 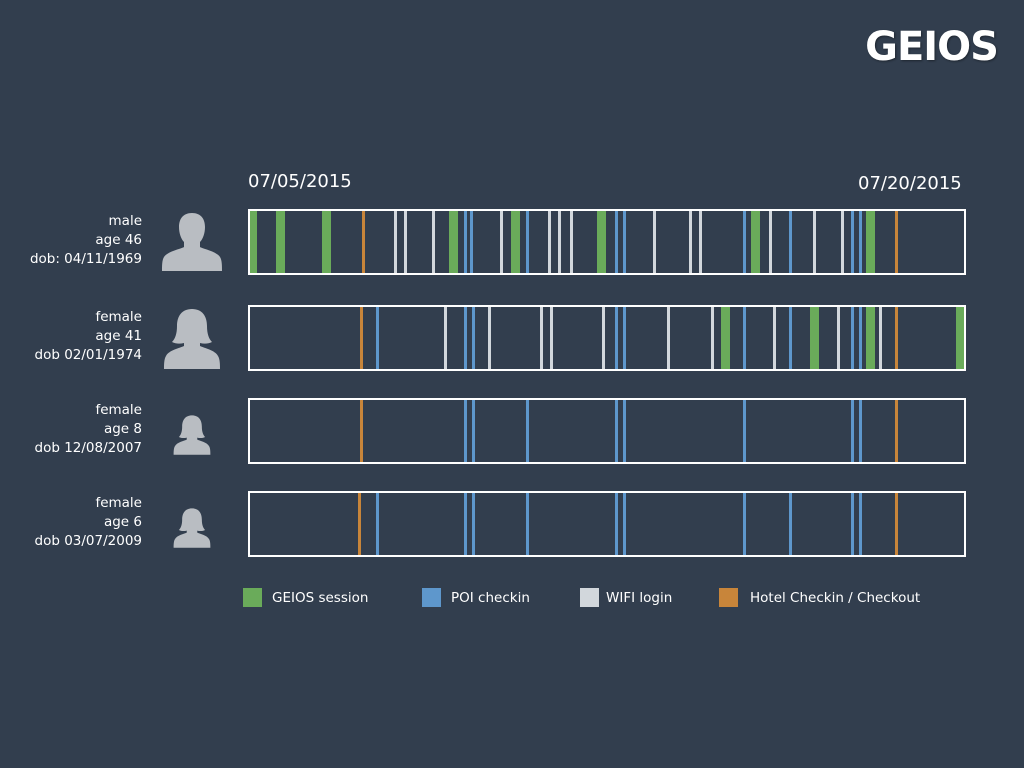 I want to click on person-line2: age 8, so click(x=122, y=429).